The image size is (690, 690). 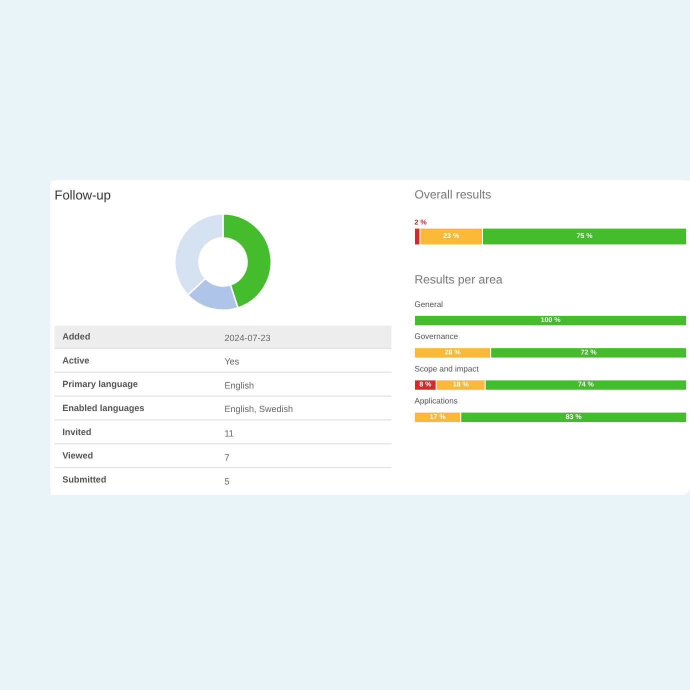 What do you see at coordinates (82, 195) in the screenshot?
I see `chart-title: Follow-up` at bounding box center [82, 195].